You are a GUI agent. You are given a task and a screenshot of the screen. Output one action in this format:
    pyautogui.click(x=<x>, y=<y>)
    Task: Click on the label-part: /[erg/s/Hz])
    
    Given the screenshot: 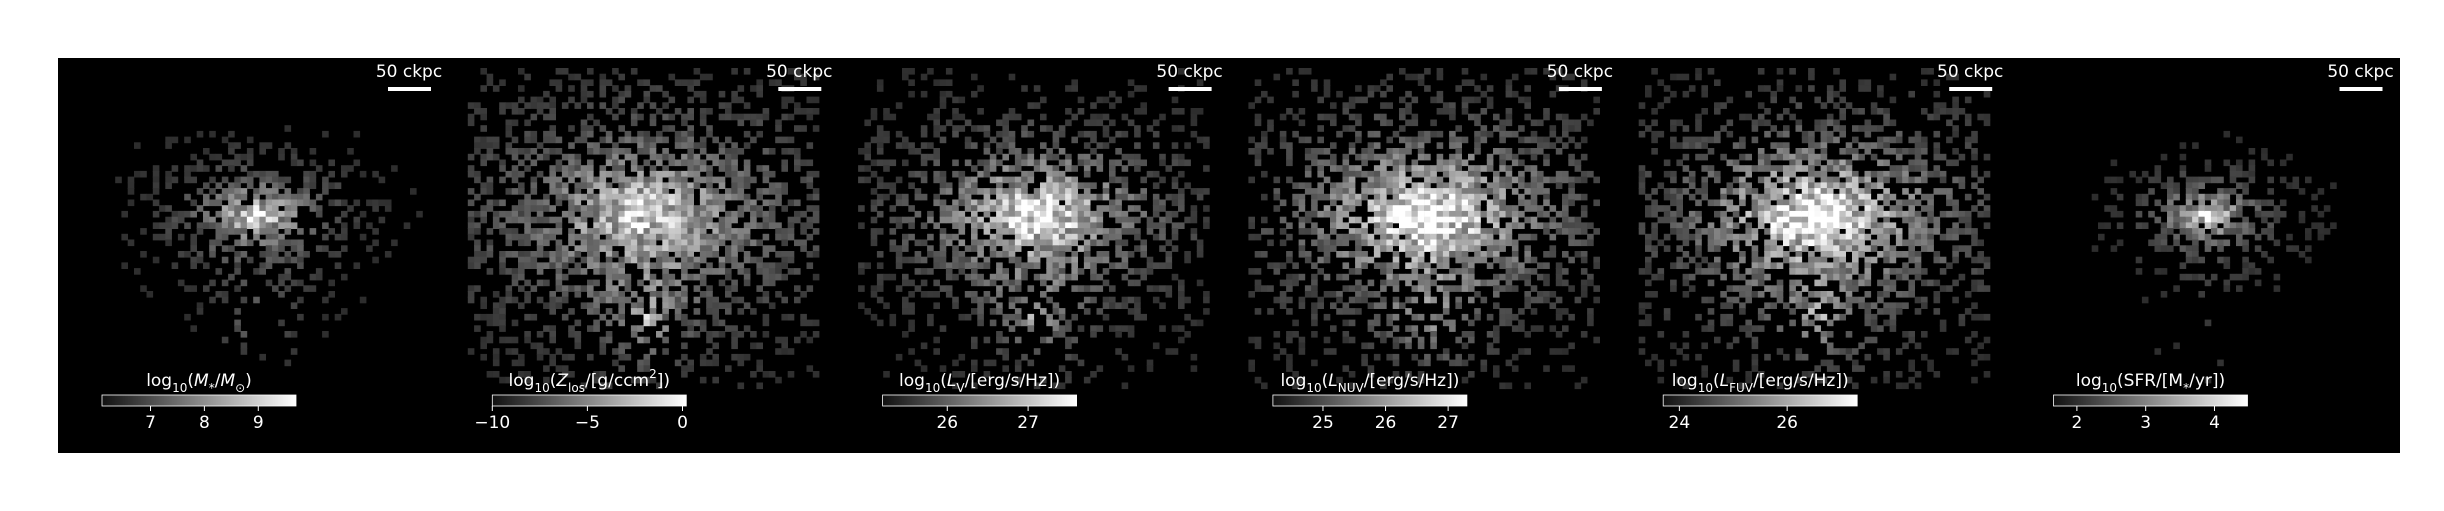 What is the action you would take?
    pyautogui.click(x=1013, y=381)
    